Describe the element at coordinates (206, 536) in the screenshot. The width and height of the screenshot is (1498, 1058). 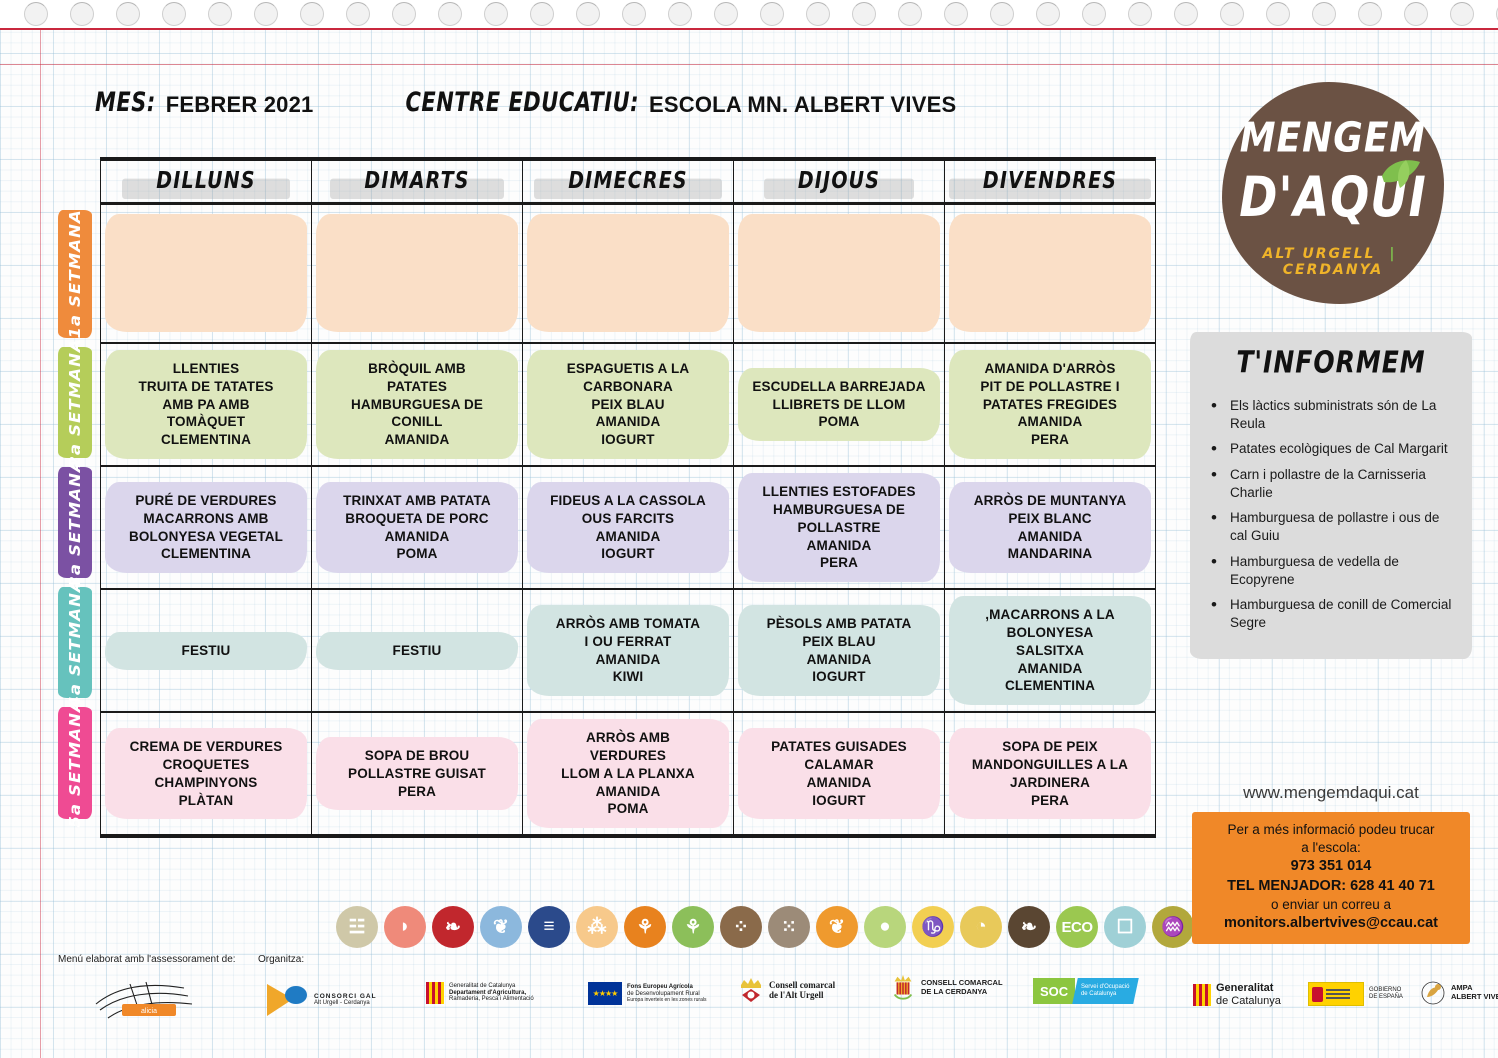
I see `dish-line: BOLONYESA VEGETAL` at that location.